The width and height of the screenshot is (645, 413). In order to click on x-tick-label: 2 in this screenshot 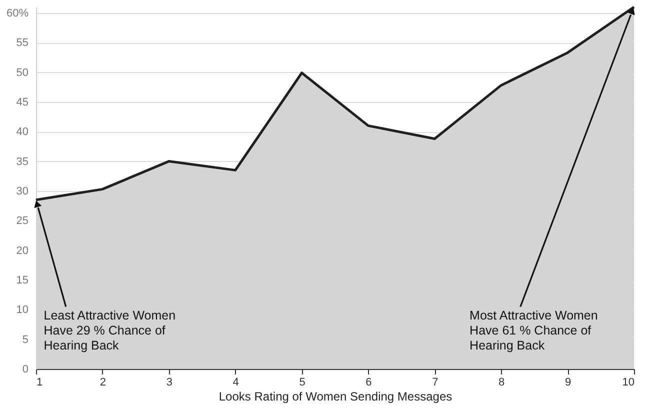, I will do `click(103, 382)`.